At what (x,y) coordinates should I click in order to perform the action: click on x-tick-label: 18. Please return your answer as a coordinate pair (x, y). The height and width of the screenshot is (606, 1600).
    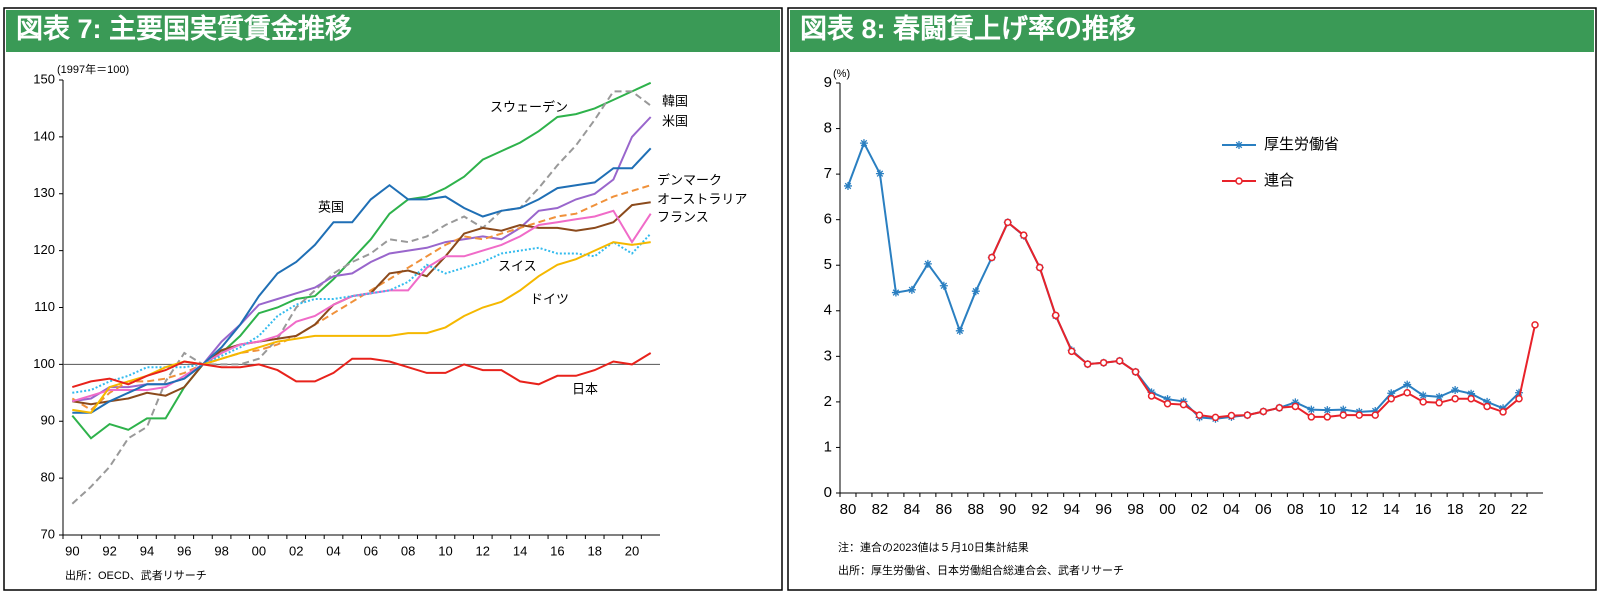
    Looking at the image, I should click on (594, 550).